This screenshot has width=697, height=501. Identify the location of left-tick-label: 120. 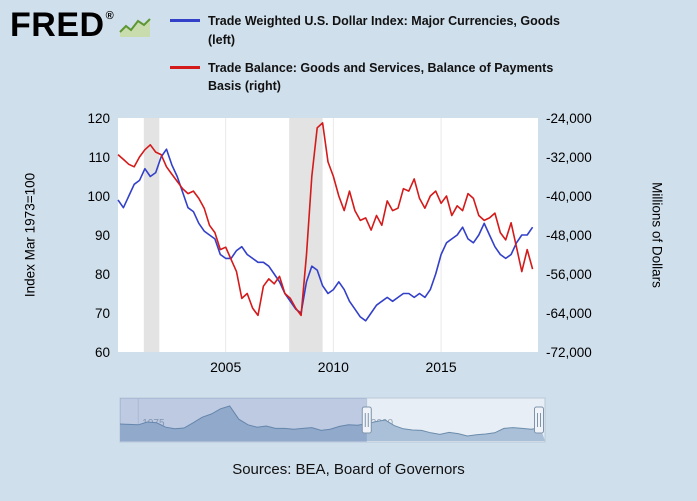
(98, 118).